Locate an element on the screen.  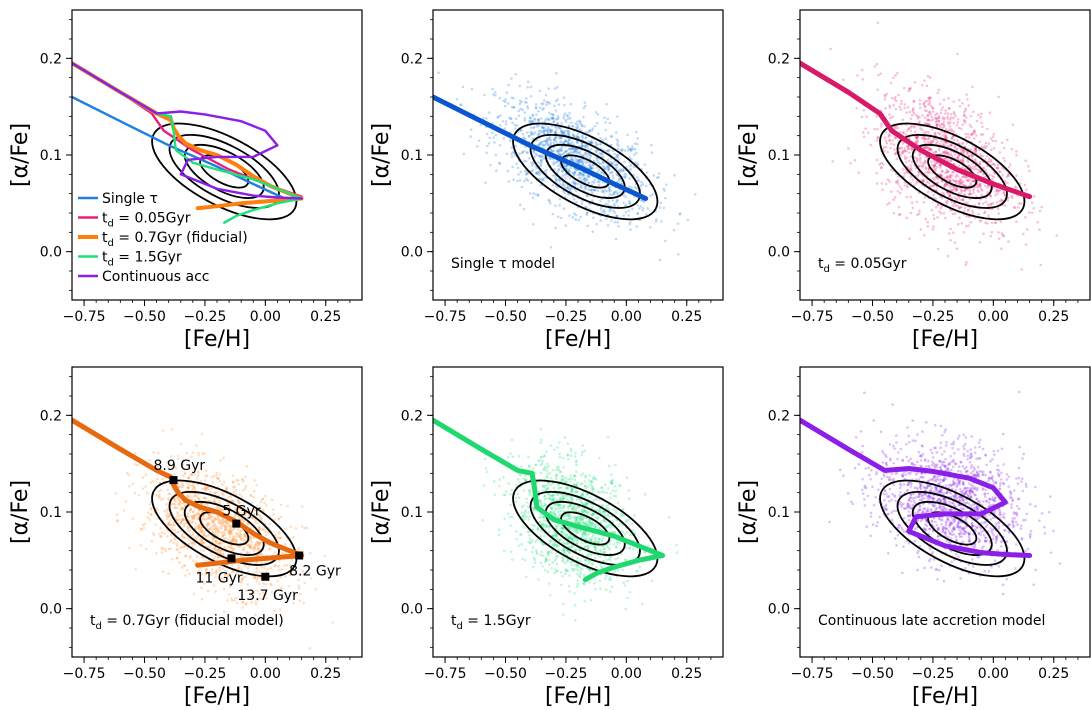
scatter-points is located at coordinates (567, 166).